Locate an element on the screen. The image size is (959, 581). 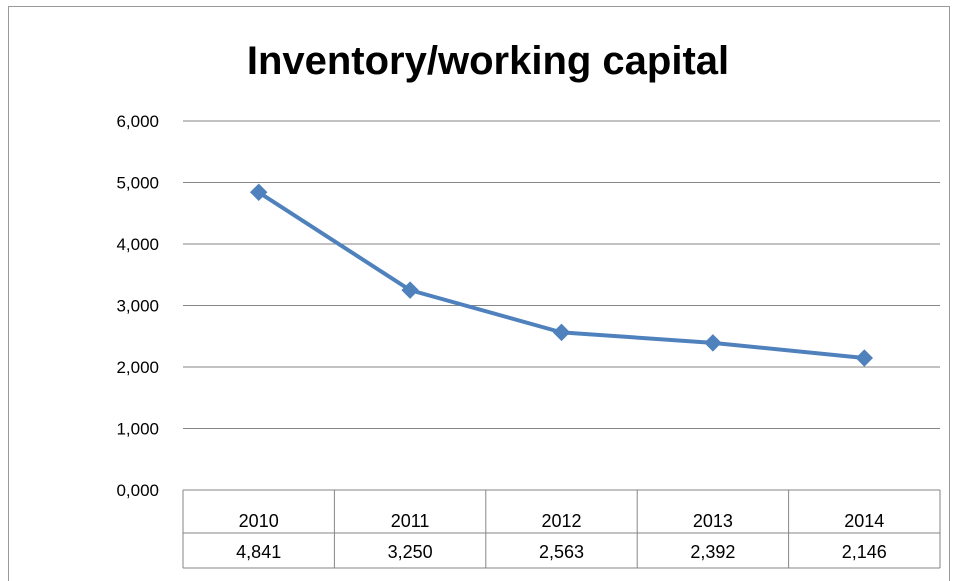
table-value: 4,841 is located at coordinates (258, 552).